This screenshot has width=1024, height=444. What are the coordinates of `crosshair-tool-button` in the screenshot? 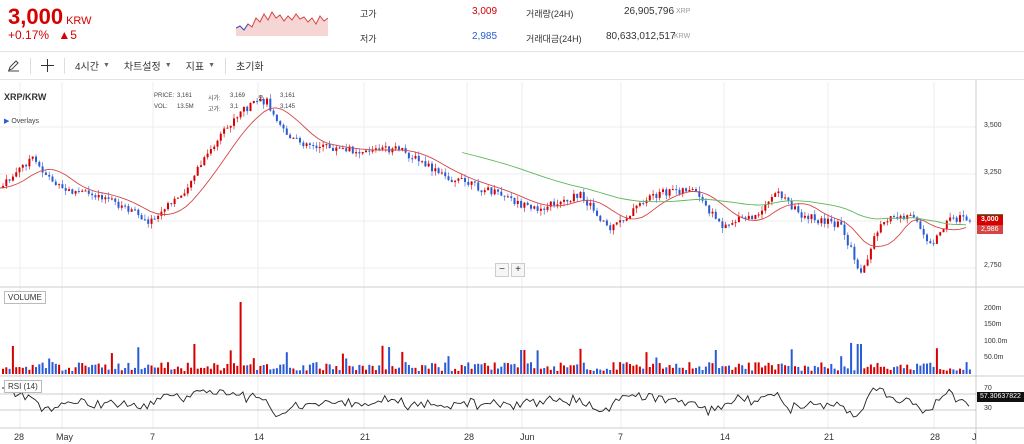 It's located at (47, 65).